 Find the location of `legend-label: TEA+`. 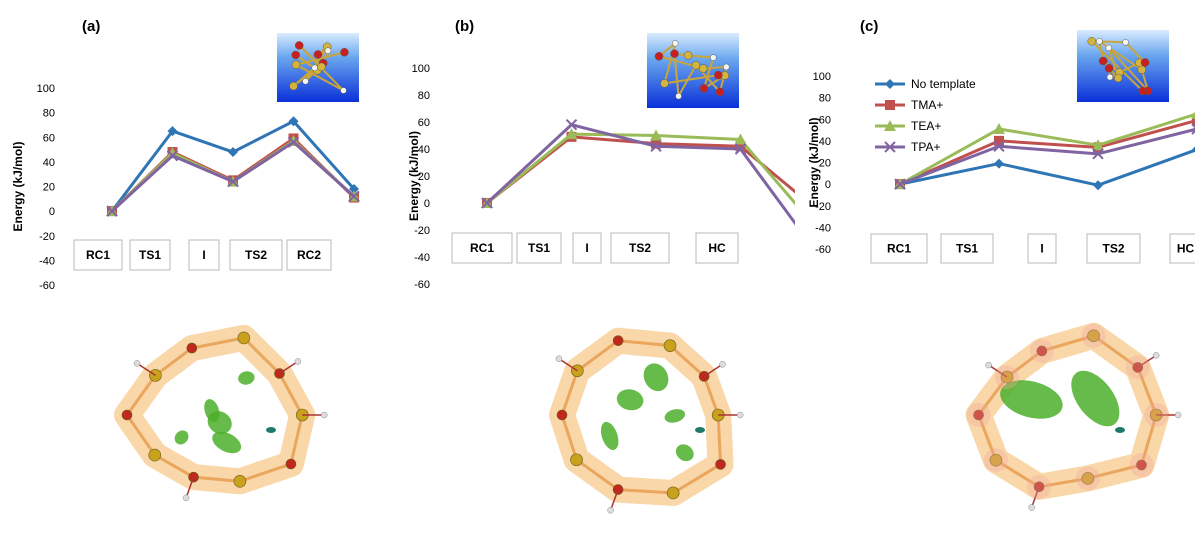

legend-label: TEA+ is located at coordinates (926, 126).